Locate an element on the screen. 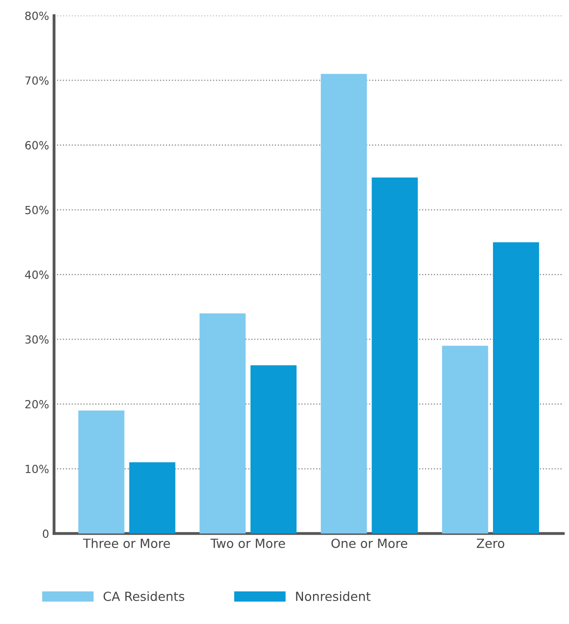  x-tick-label: Three or More is located at coordinates (126, 543).